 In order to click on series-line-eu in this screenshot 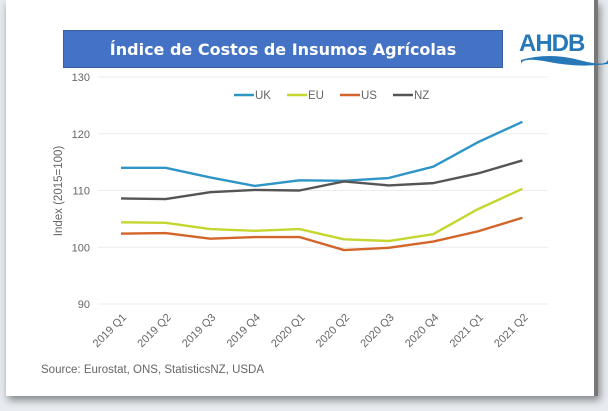, I will do `click(321, 215)`.